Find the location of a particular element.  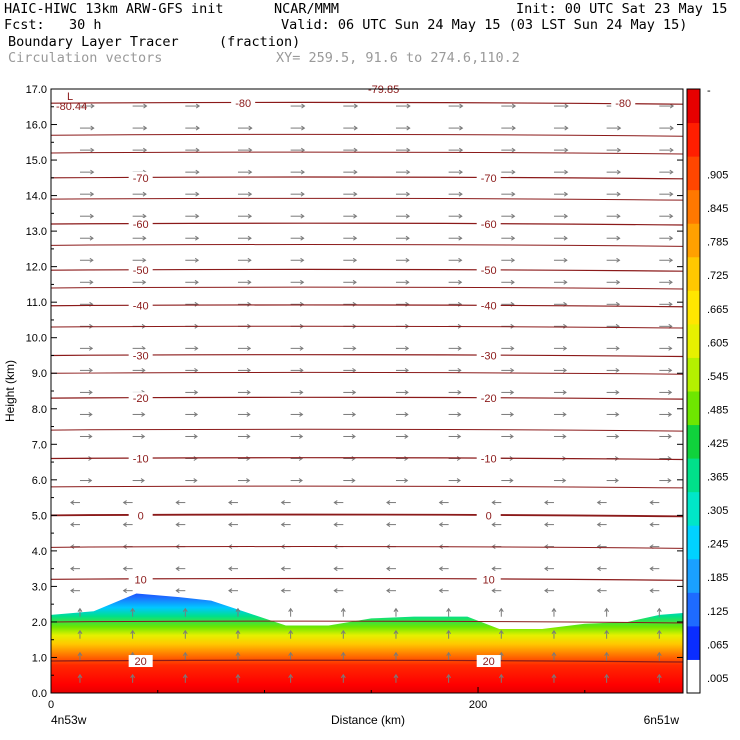

contour-label: -60 is located at coordinates (489, 225).